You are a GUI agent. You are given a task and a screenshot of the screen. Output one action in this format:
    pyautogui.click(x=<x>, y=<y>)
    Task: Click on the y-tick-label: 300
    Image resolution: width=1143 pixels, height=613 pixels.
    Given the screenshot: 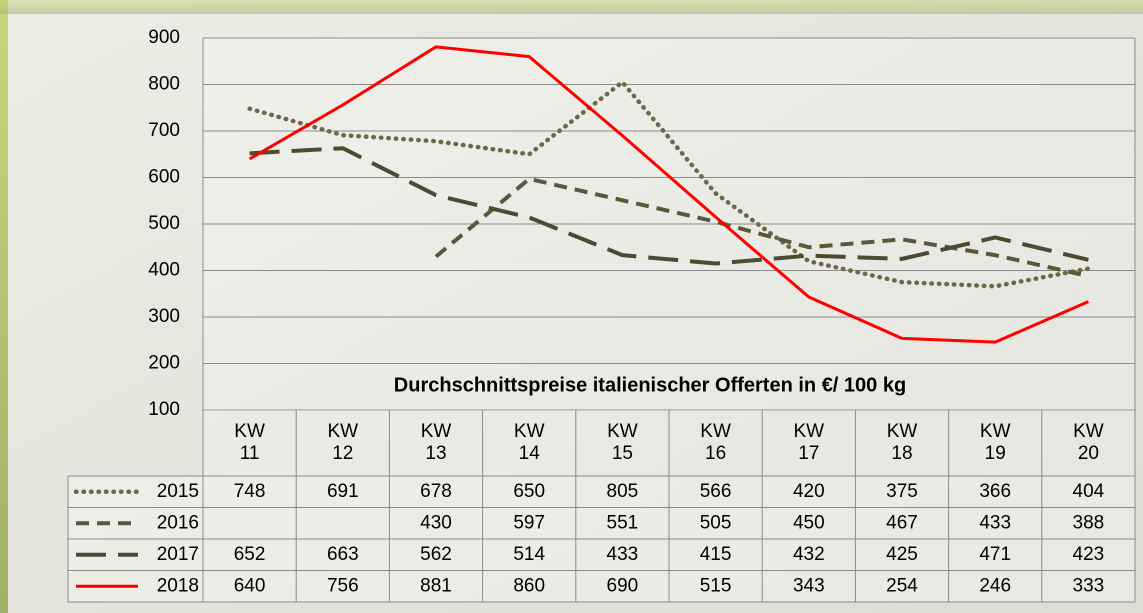 What is the action you would take?
    pyautogui.click(x=164, y=316)
    